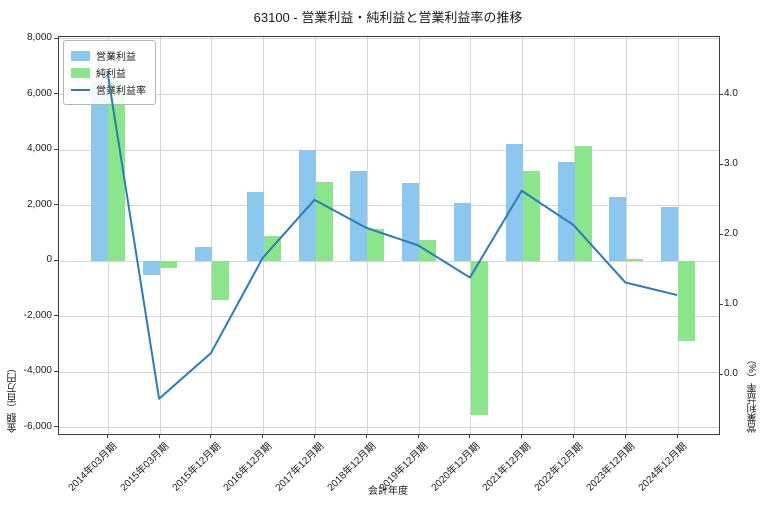 The height and width of the screenshot is (512, 768). I want to click on legend-line-sample, so click(80, 89).